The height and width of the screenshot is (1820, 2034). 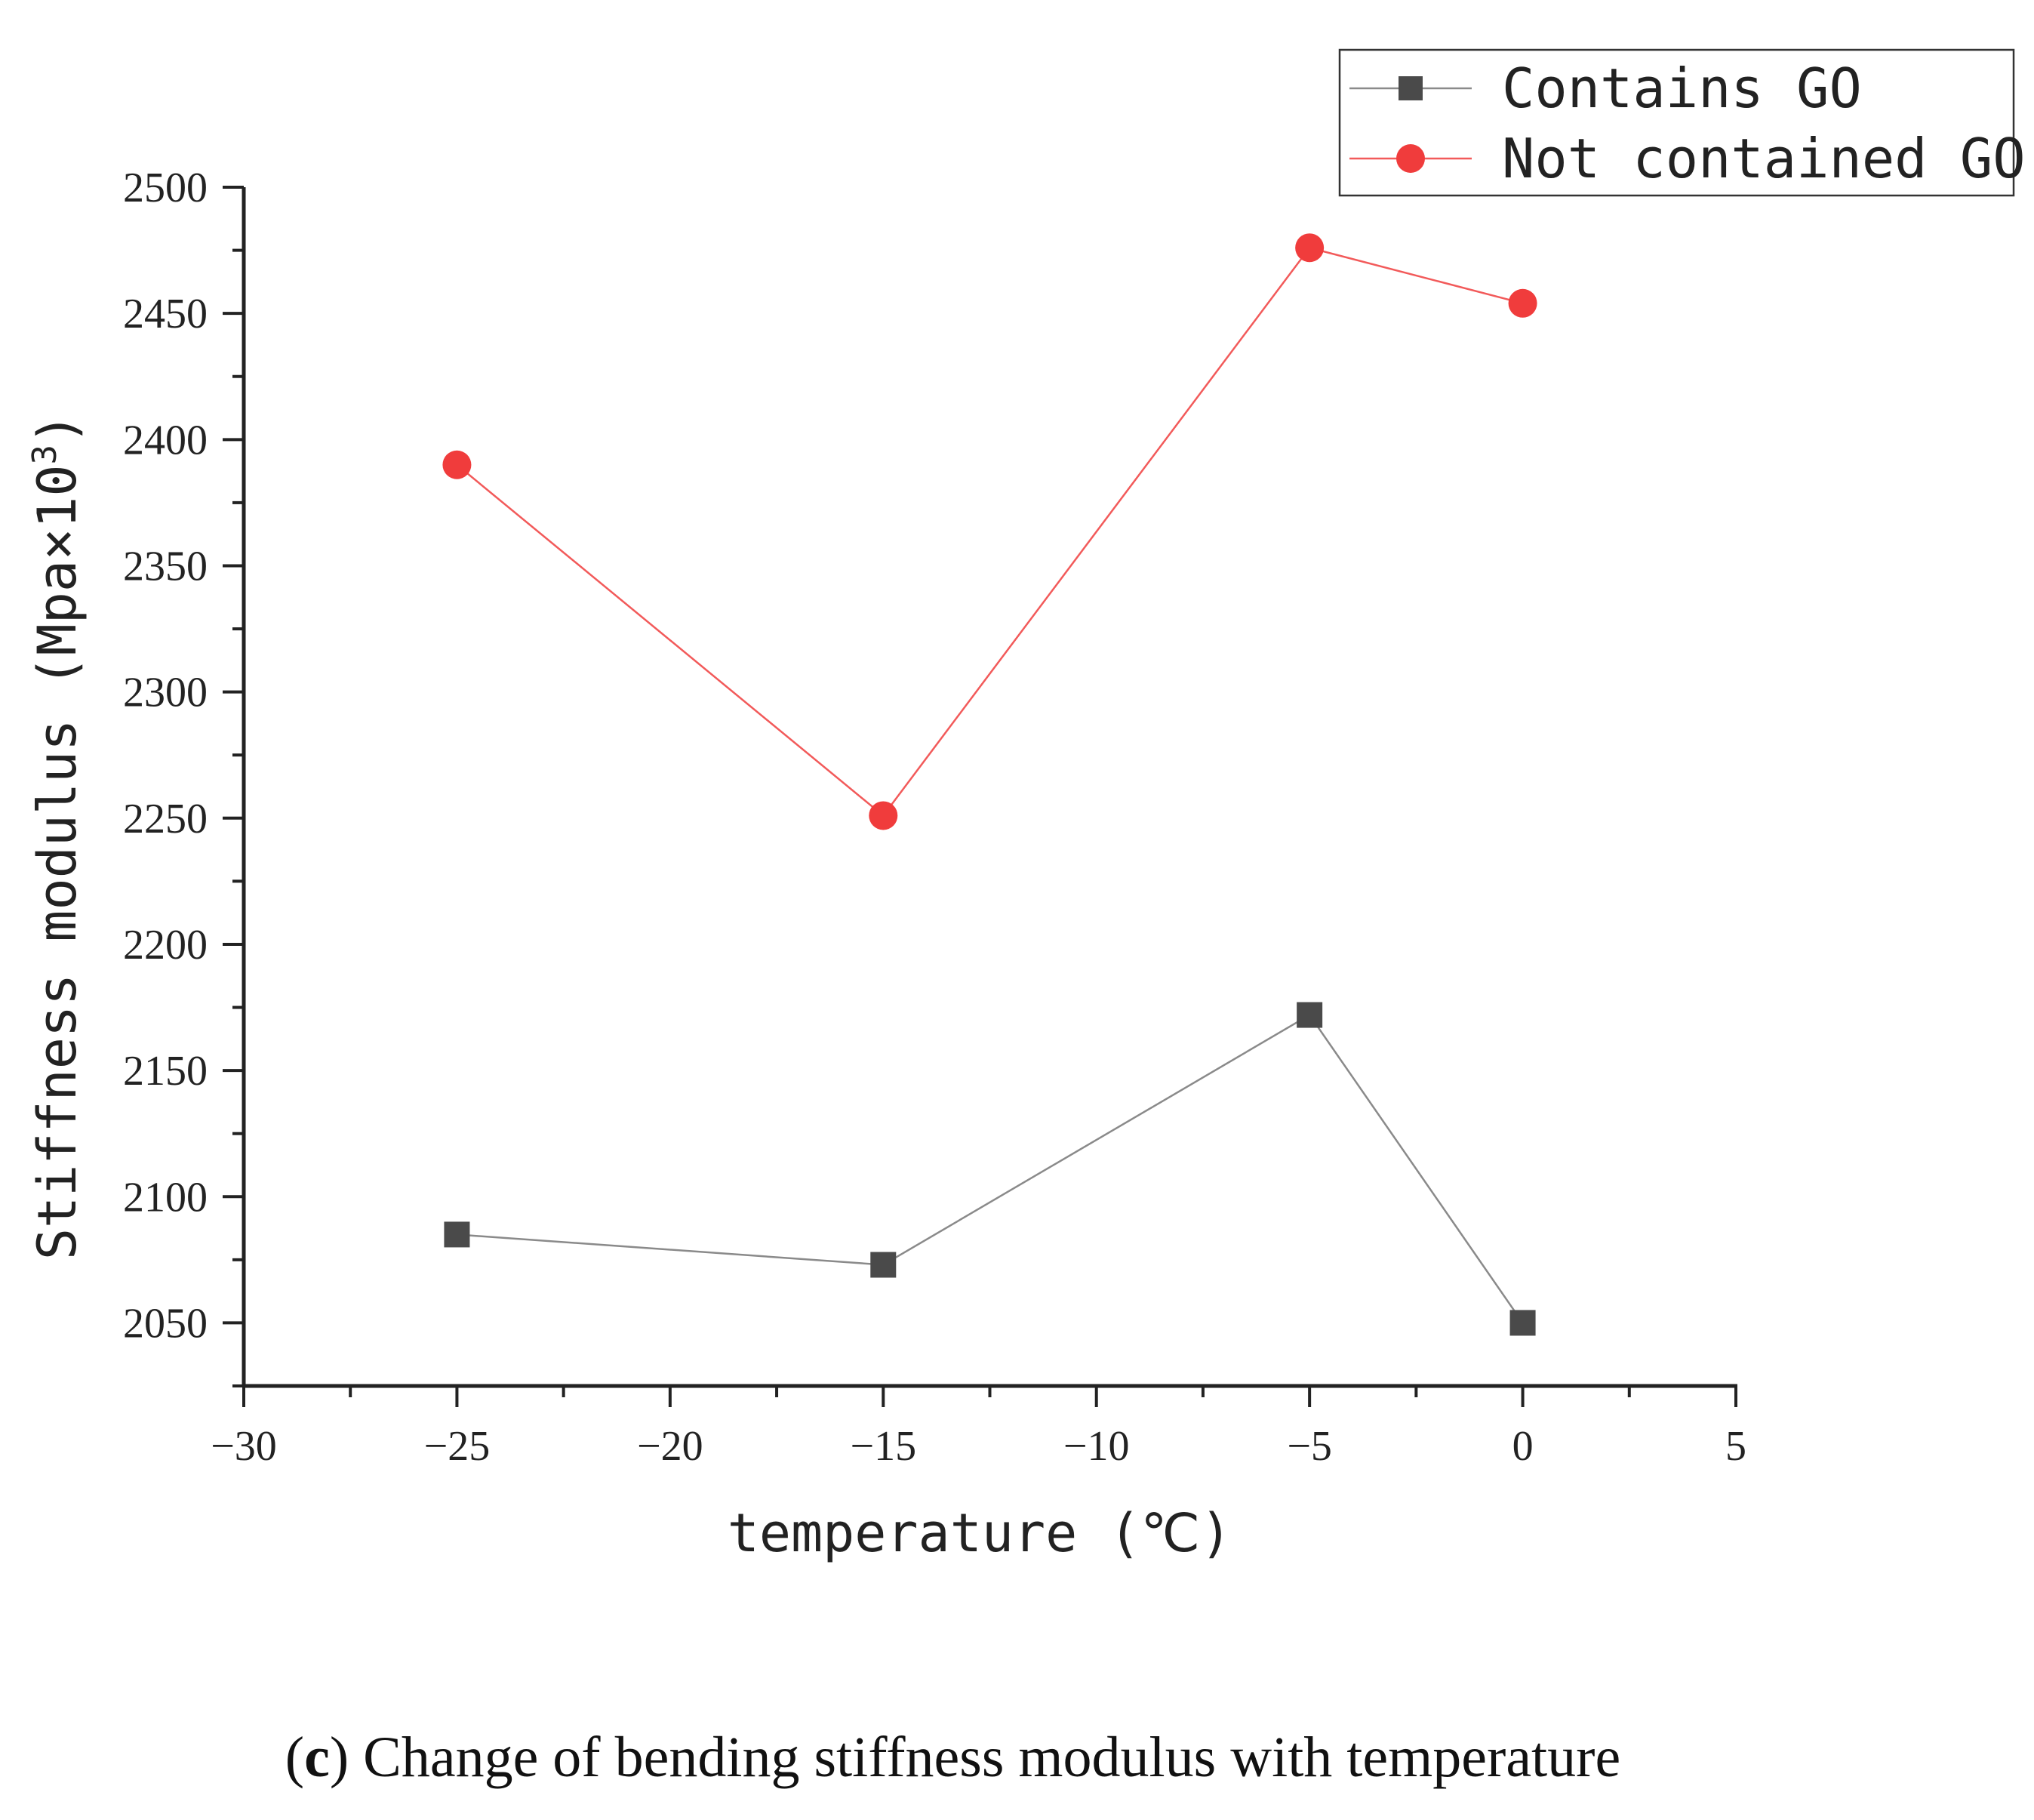 What do you see at coordinates (165, 819) in the screenshot?
I see `y-tick-label: 2250` at bounding box center [165, 819].